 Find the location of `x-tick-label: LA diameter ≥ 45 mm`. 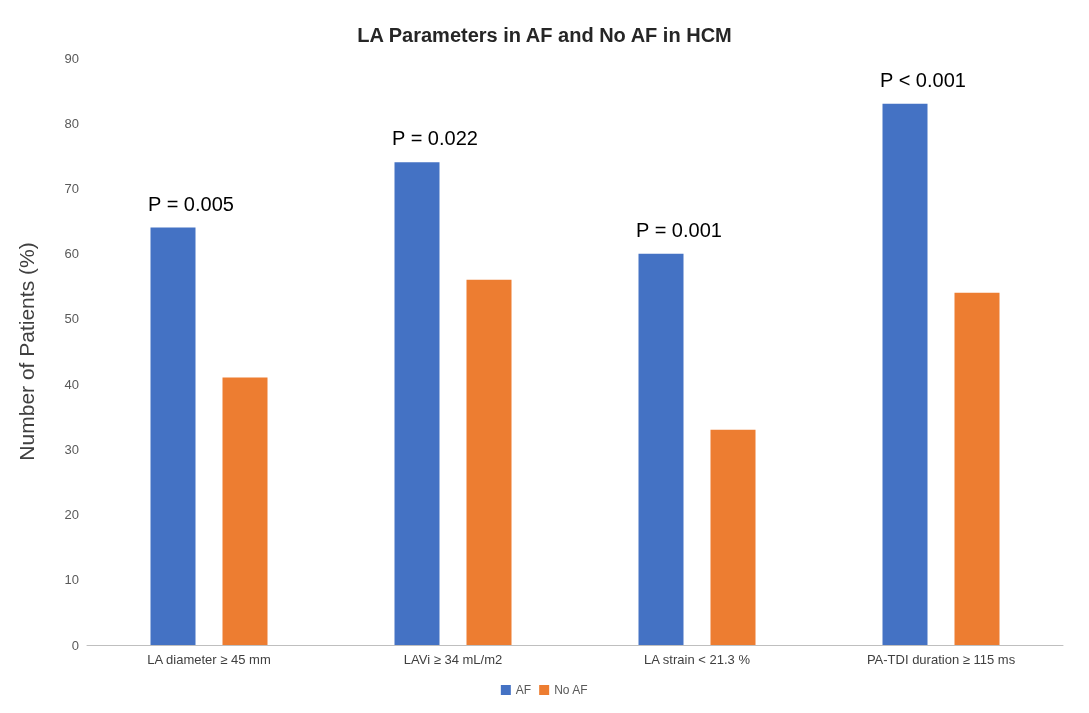

x-tick-label: LA diameter ≥ 45 mm is located at coordinates (209, 659).